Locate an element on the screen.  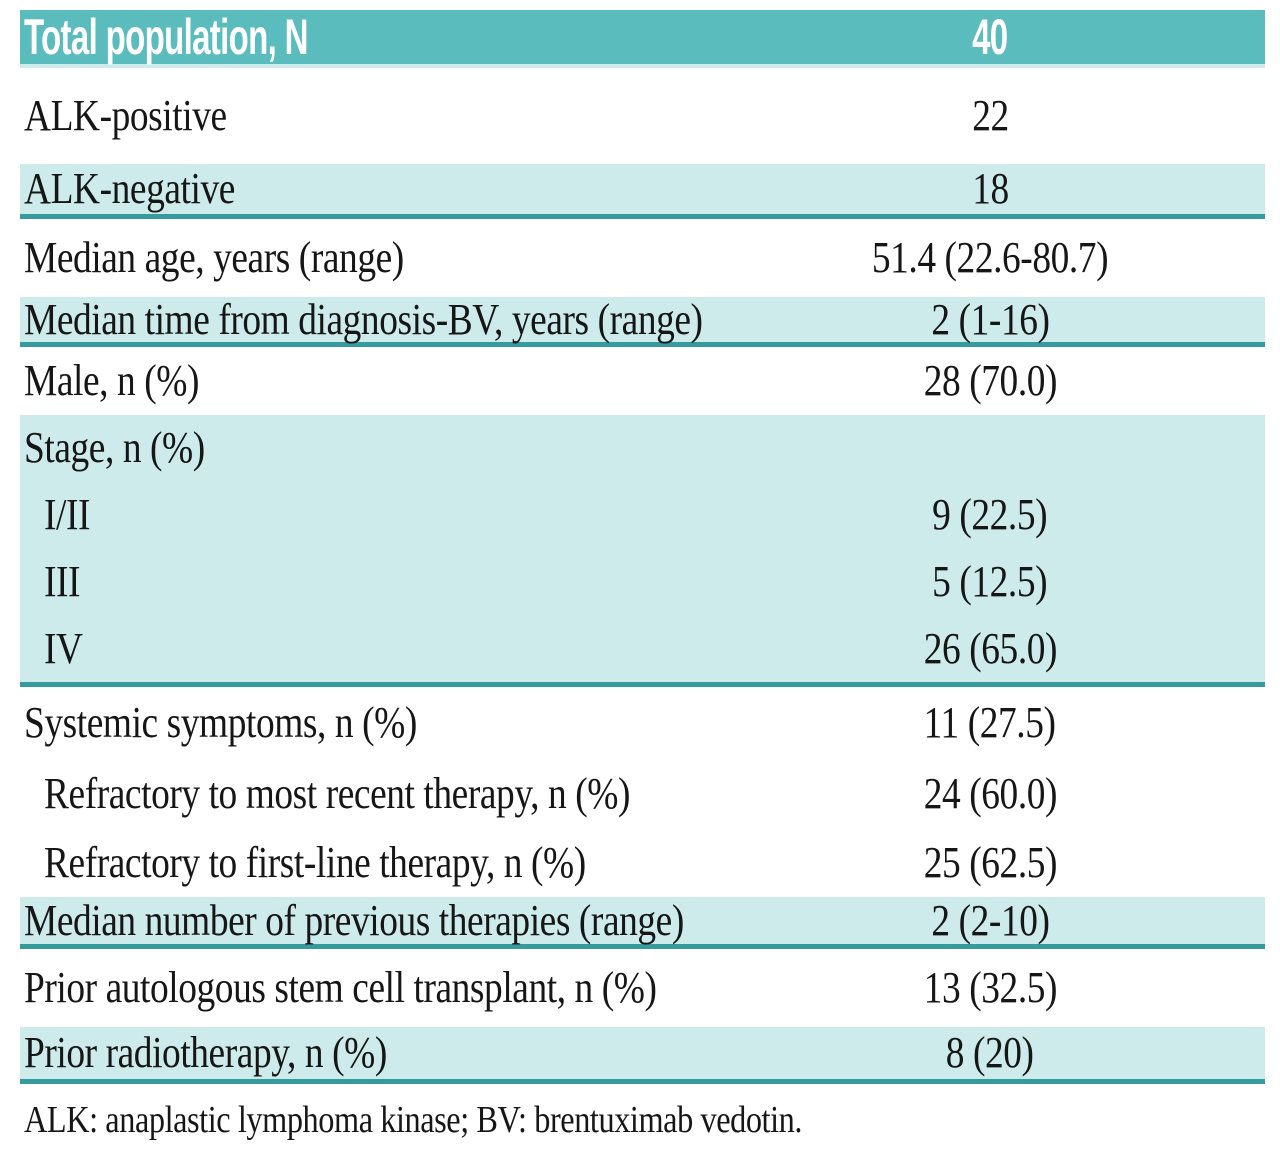
row-value: 2 (2-10) is located at coordinates (990, 920).